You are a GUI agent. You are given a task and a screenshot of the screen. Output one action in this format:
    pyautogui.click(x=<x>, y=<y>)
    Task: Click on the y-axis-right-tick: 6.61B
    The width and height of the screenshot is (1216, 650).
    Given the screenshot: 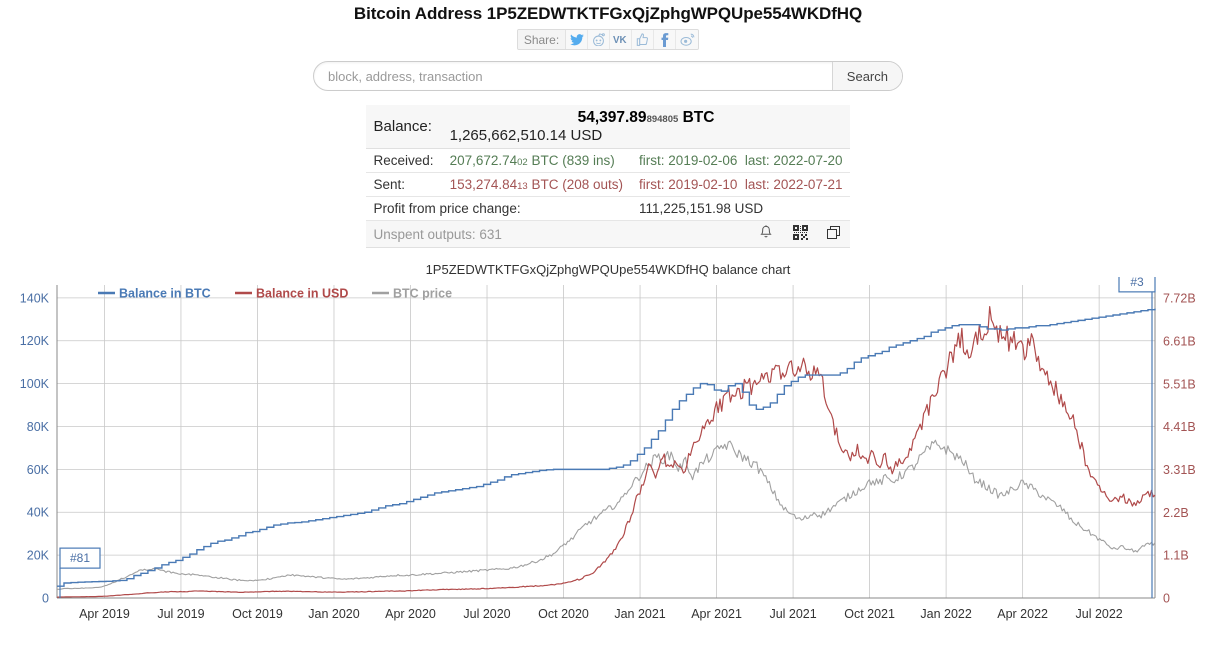 What is the action you would take?
    pyautogui.click(x=1179, y=341)
    